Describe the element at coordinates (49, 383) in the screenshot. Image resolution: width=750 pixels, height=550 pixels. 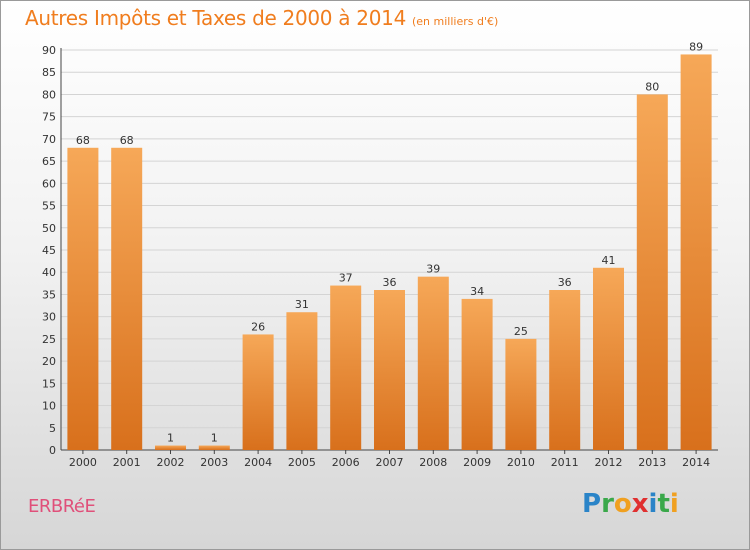
I see `y-tick-label: 15` at that location.